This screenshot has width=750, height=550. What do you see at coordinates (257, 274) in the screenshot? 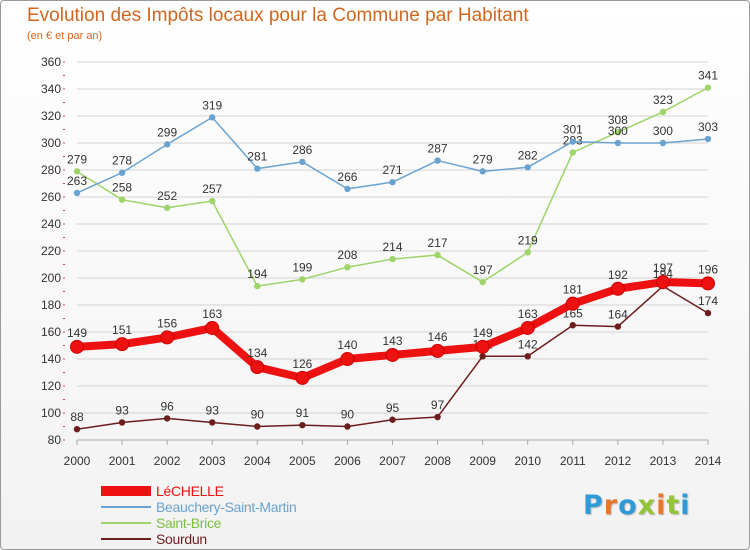
I see `data-label-saint-brice: 194` at bounding box center [257, 274].